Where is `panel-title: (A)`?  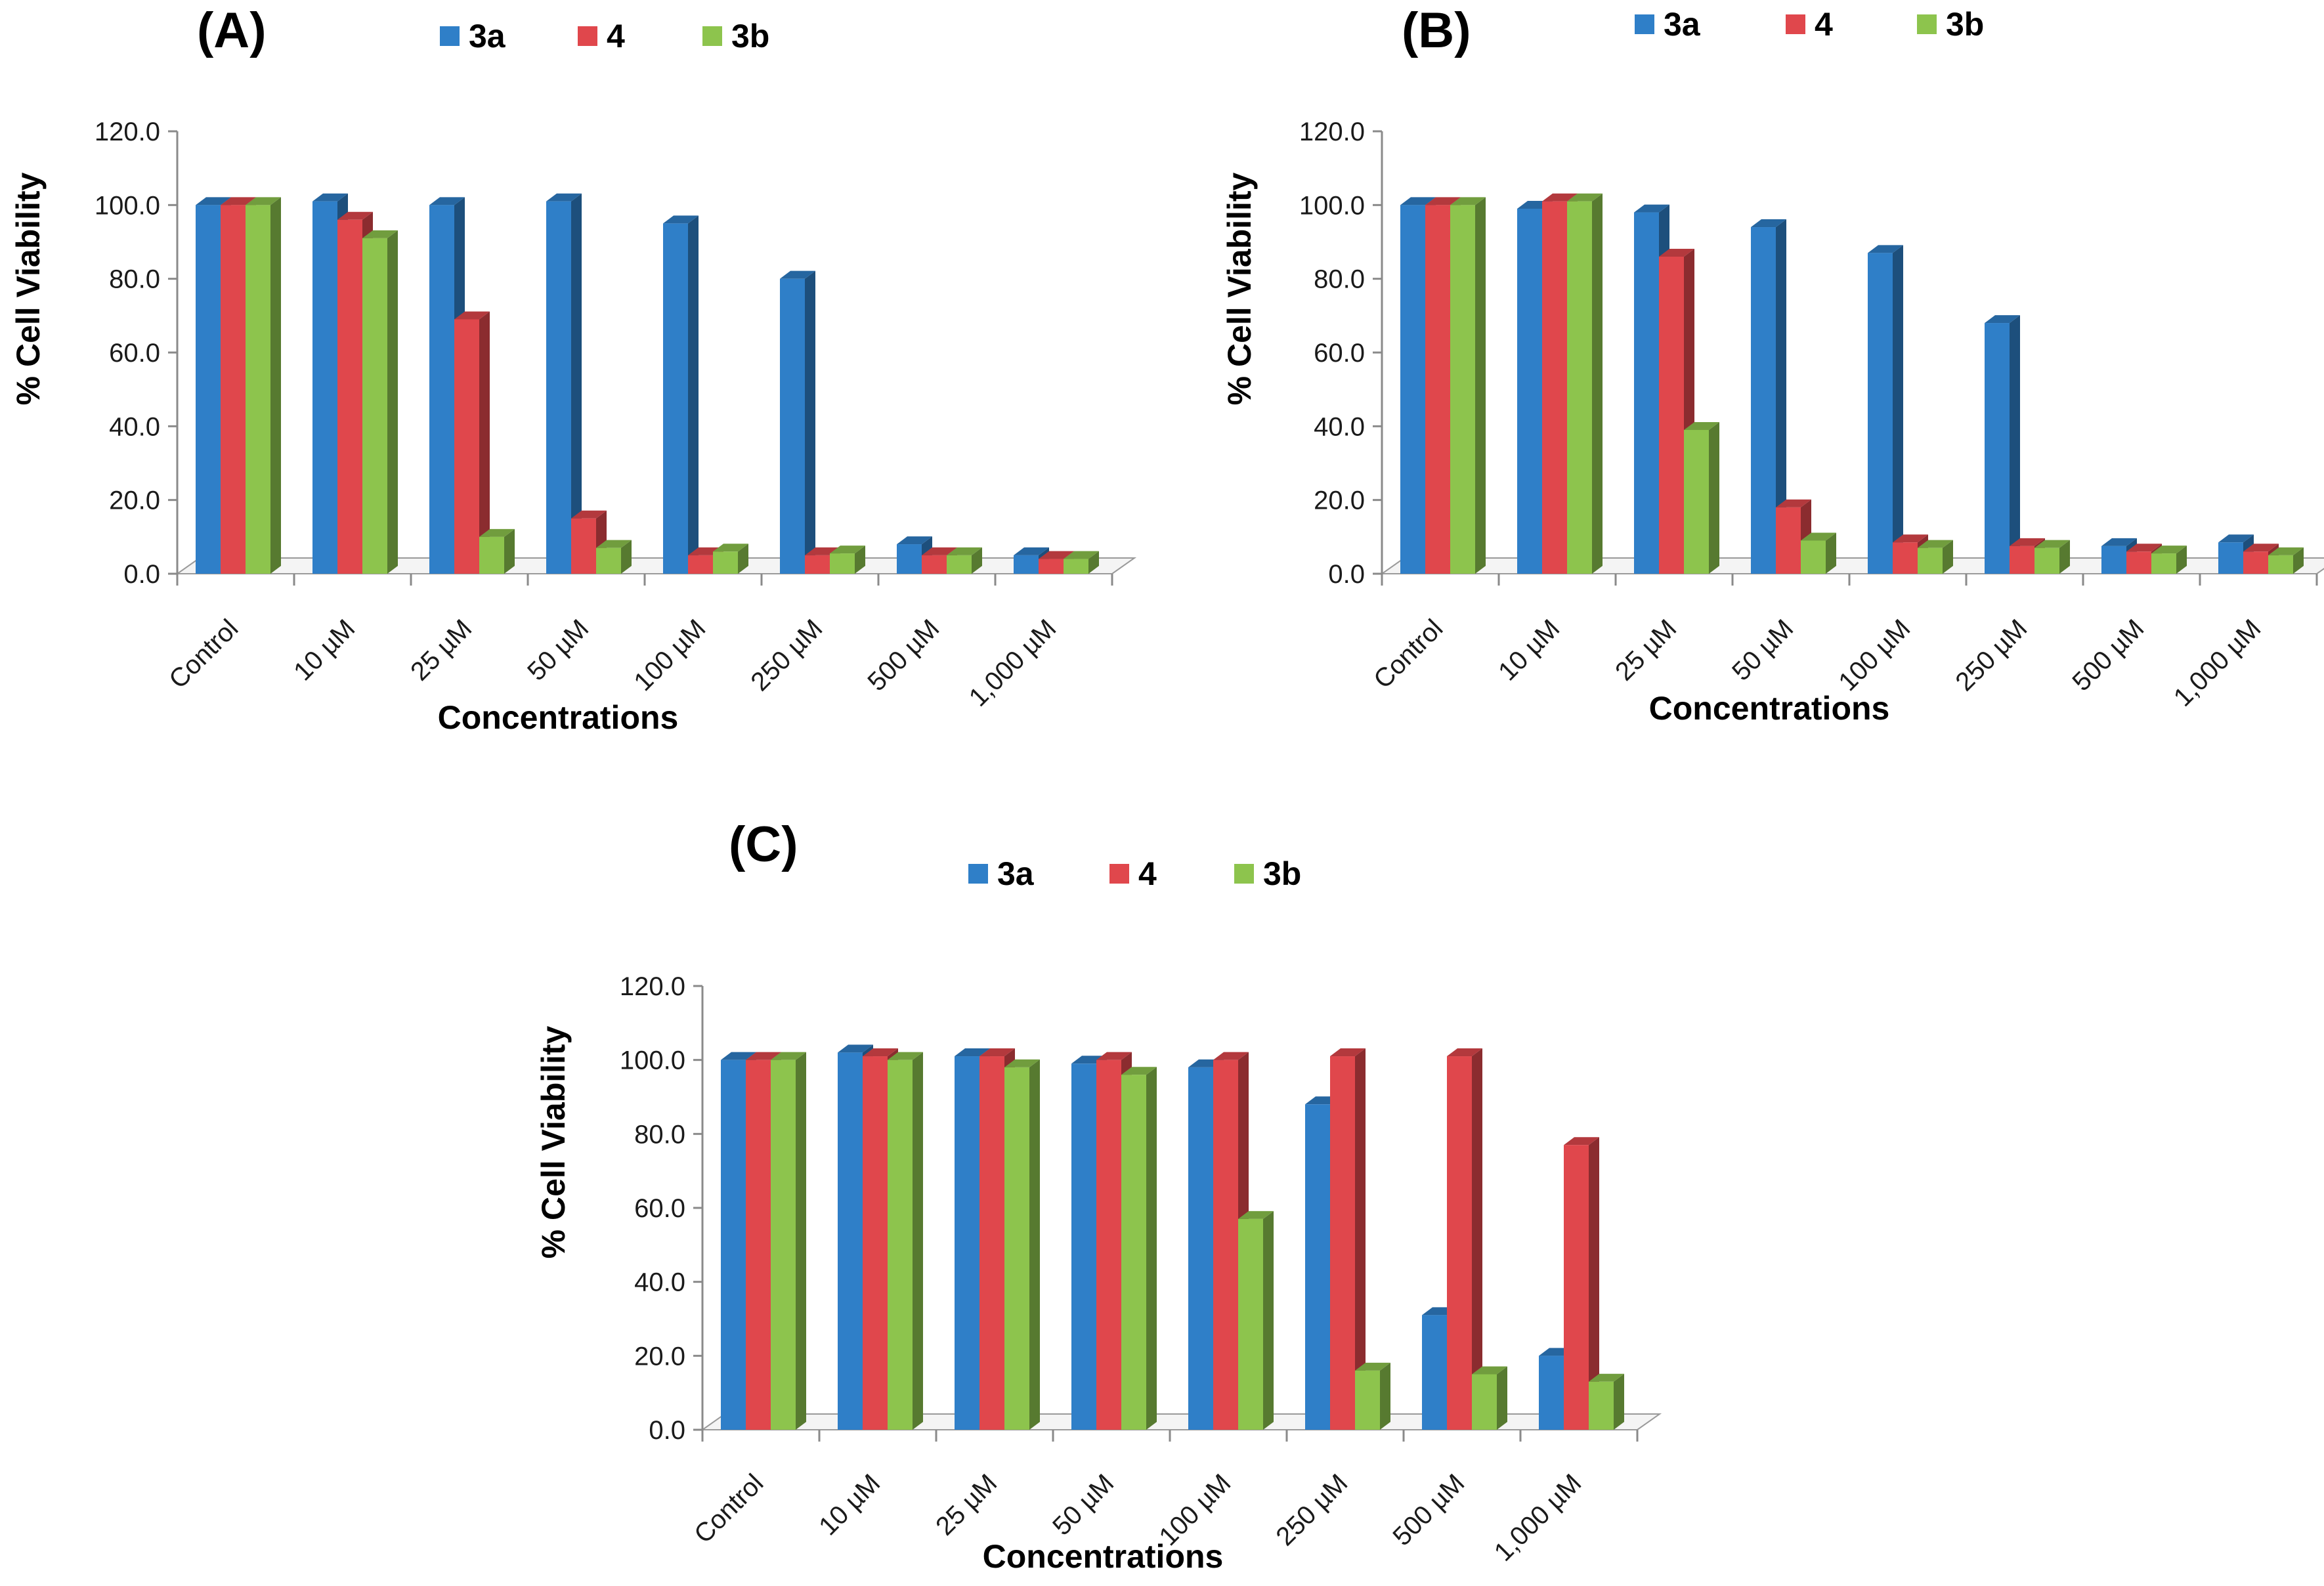 panel-title: (A) is located at coordinates (232, 31).